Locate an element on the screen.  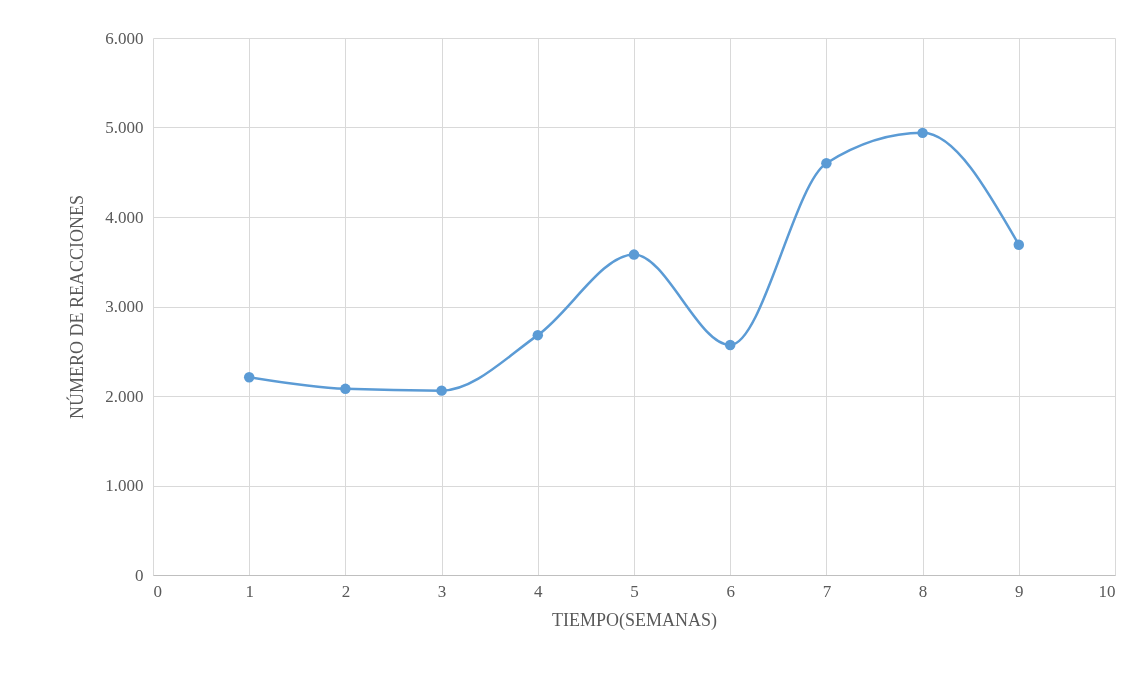
x-tick-label: 8 is located at coordinates (923, 591).